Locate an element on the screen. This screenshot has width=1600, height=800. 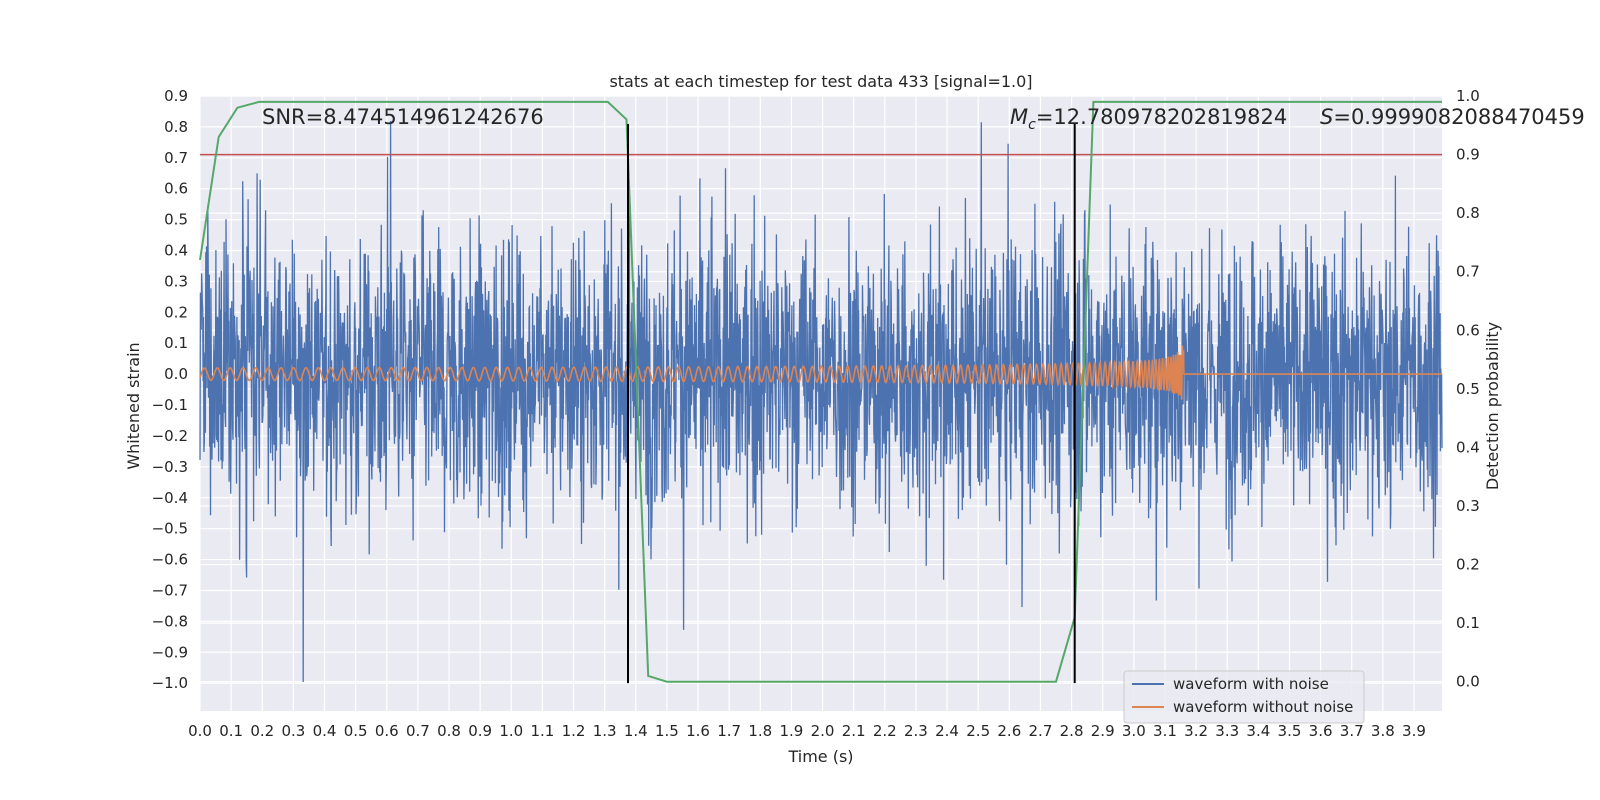
y-tick-label: −0.6 is located at coordinates (170, 560).